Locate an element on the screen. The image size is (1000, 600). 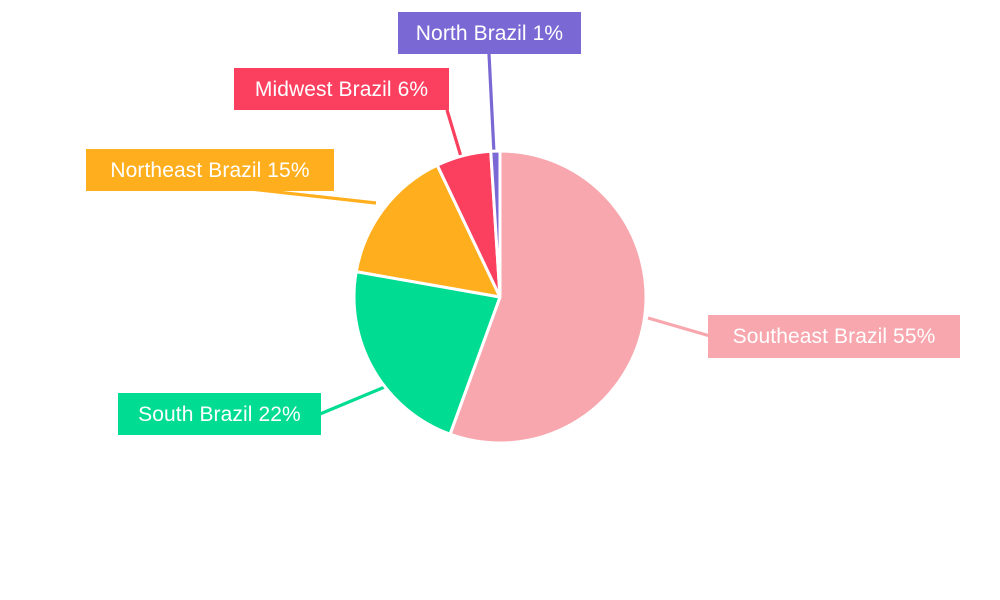
pie-label-southeast-text: Southeast Brazil 55% is located at coordinates (834, 336).